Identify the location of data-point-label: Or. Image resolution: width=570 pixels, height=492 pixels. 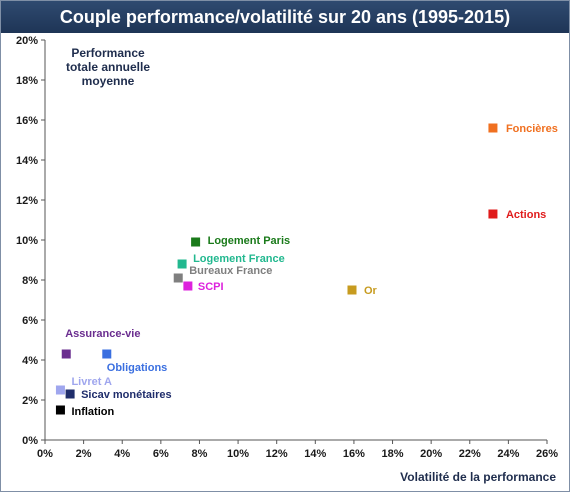
(371, 291).